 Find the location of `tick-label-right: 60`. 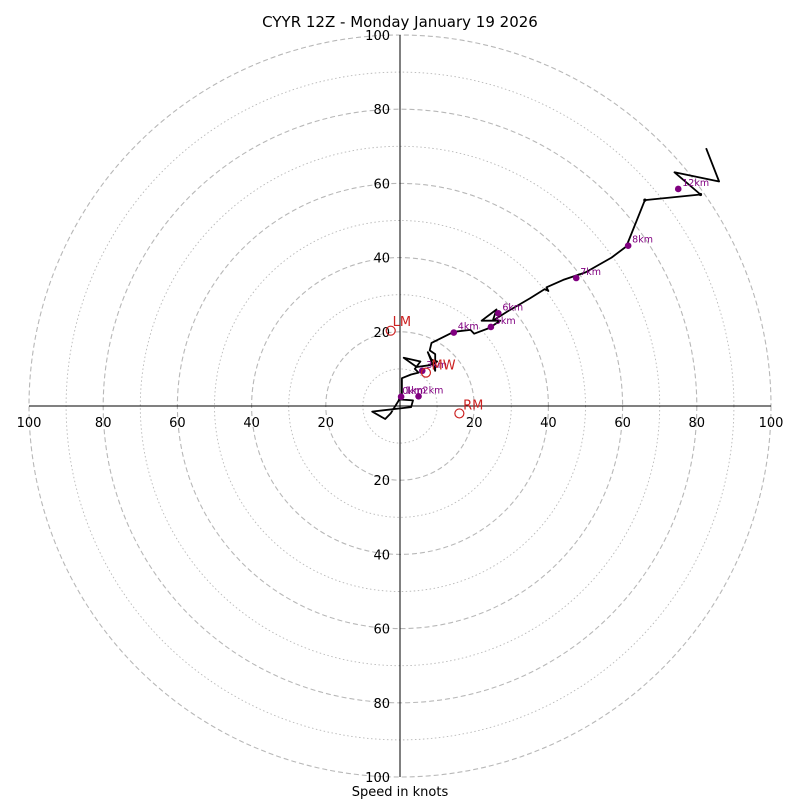

tick-label-right: 60 is located at coordinates (622, 423).